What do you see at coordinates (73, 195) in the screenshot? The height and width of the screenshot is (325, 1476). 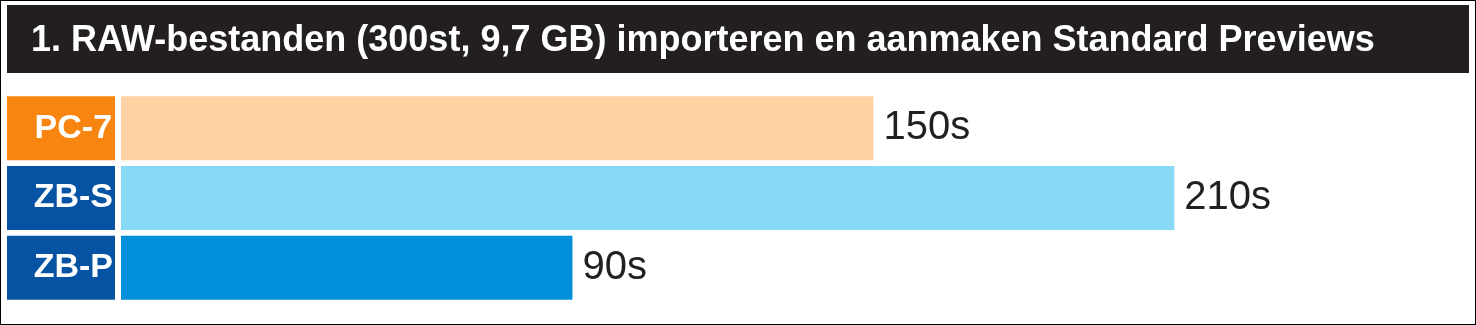 I see `y-tick-label: ZB-S` at bounding box center [73, 195].